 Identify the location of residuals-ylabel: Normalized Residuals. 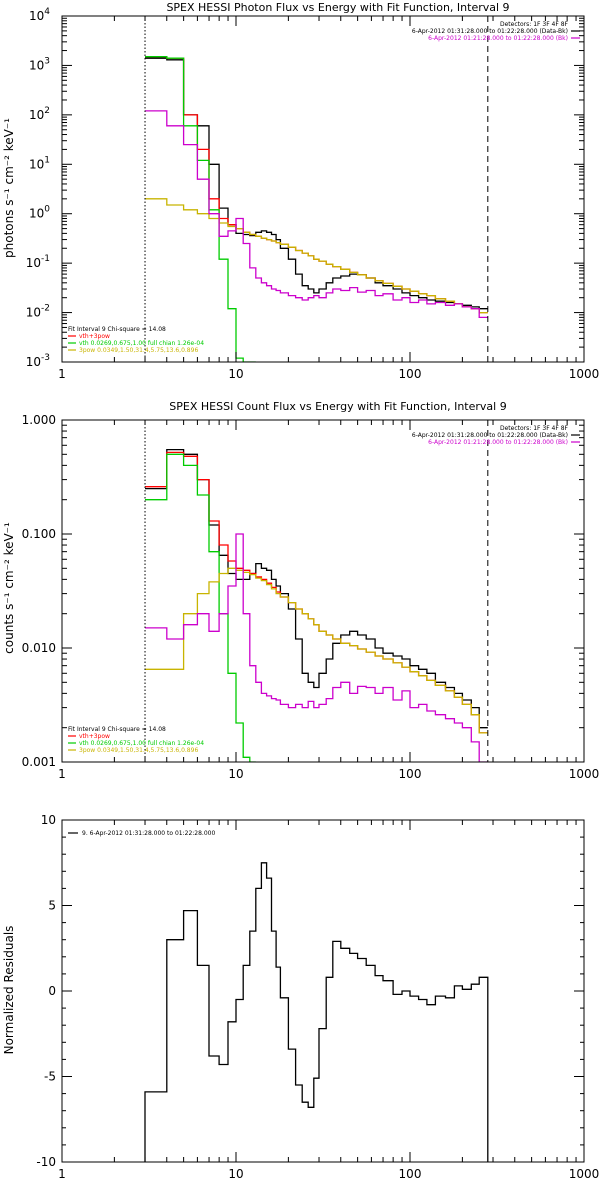
(9, 990).